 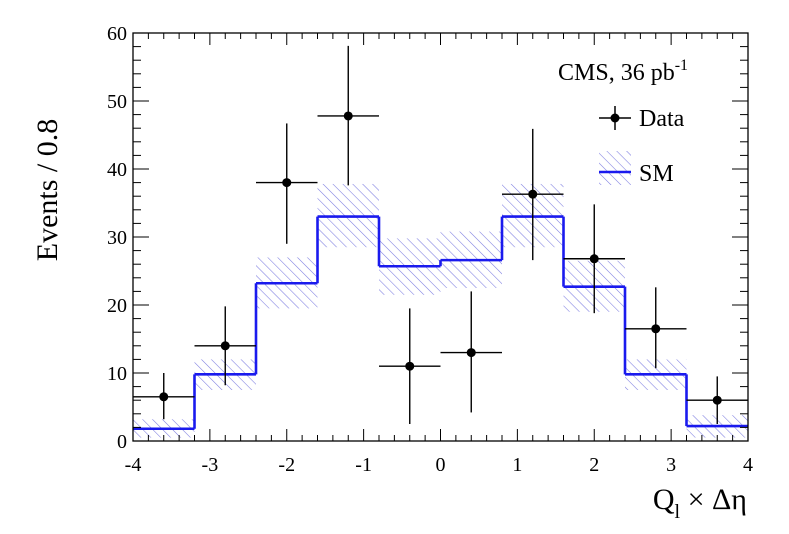 I want to click on y-tick-label: 50, so click(x=117, y=102).